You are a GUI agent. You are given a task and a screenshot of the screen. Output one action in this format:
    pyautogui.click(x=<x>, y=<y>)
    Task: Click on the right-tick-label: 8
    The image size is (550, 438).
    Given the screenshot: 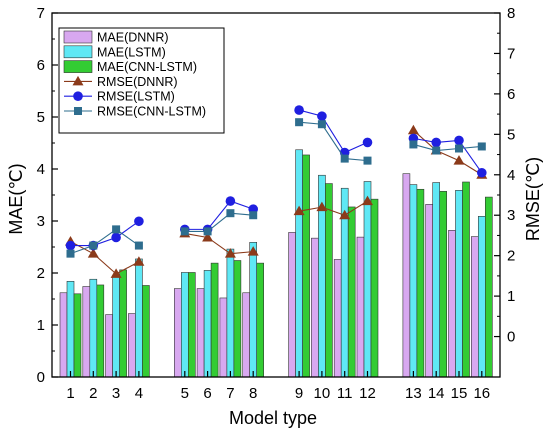 What is the action you would take?
    pyautogui.click(x=511, y=13)
    